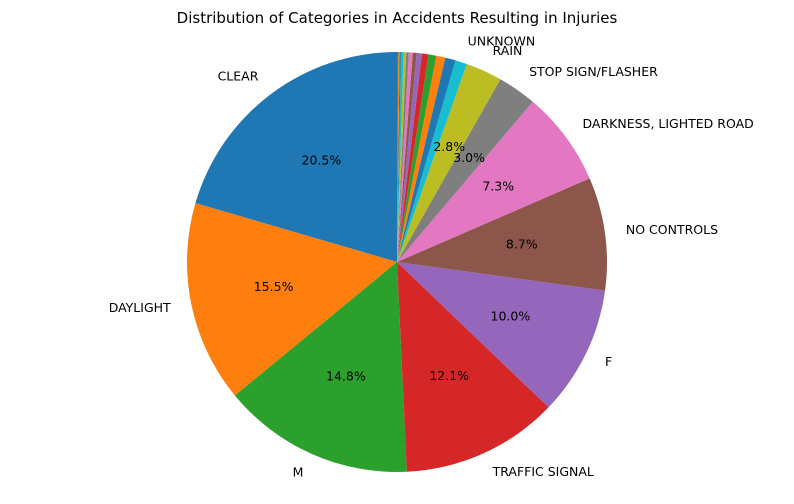  I want to click on slice-percent-label: 10.0%, so click(511, 315).